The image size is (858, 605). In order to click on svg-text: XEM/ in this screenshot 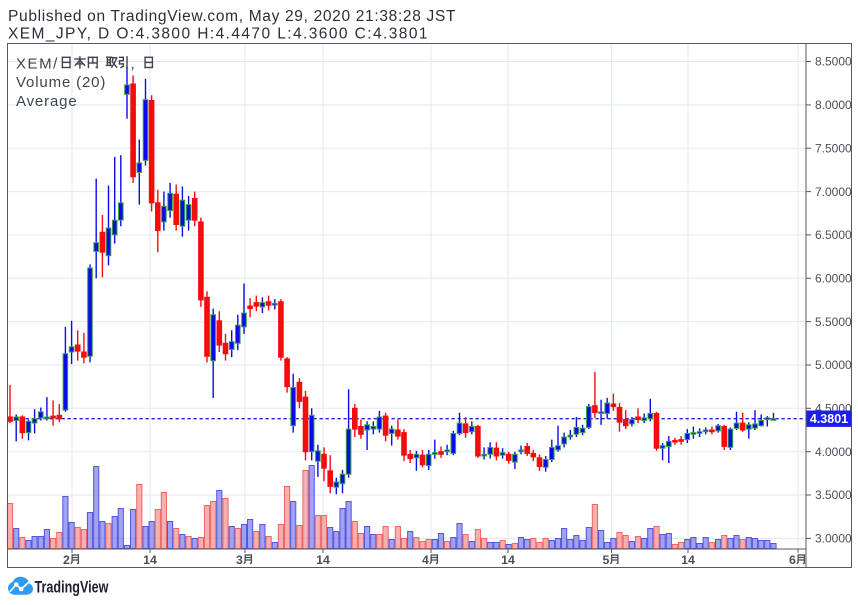, I will do `click(37, 64)`.